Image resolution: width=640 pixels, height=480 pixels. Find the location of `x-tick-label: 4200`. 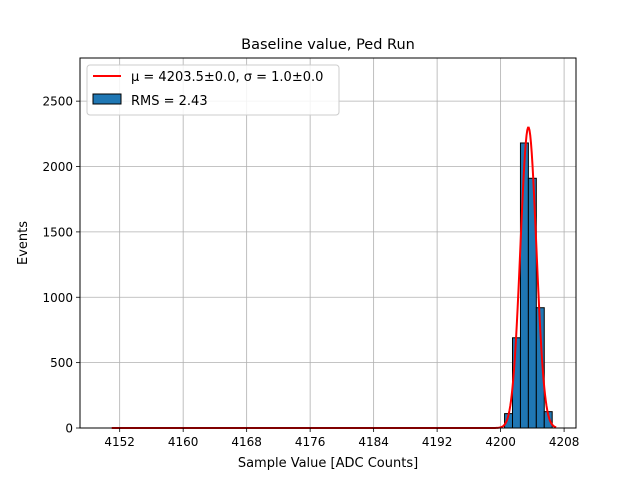

x-tick-label: 4200 is located at coordinates (500, 442).